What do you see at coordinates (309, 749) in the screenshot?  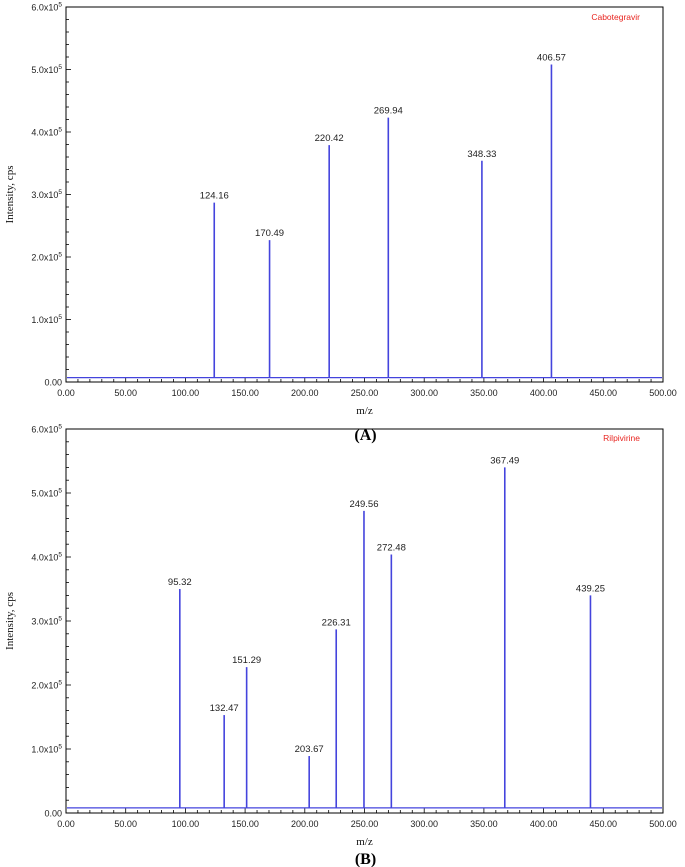 I see `peak-label: 203.67` at bounding box center [309, 749].